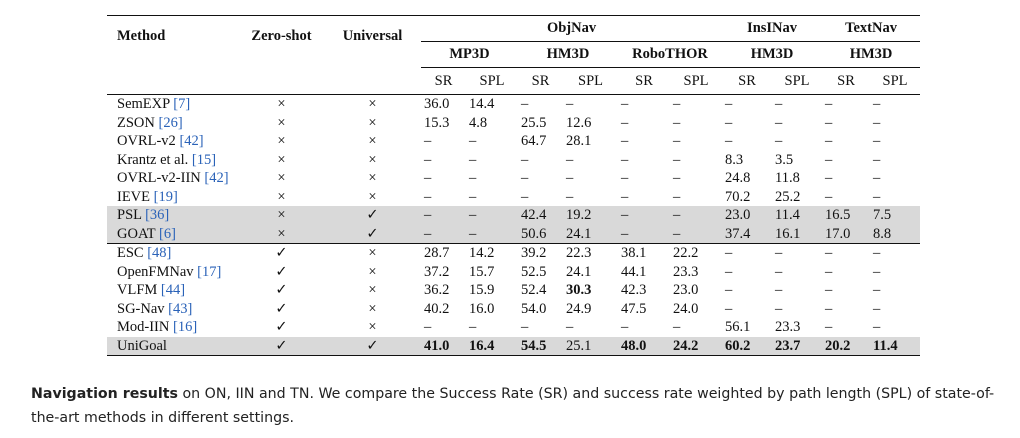 The width and height of the screenshot is (1020, 438). Describe the element at coordinates (167, 233) in the screenshot. I see `citation-link: [6]` at that location.